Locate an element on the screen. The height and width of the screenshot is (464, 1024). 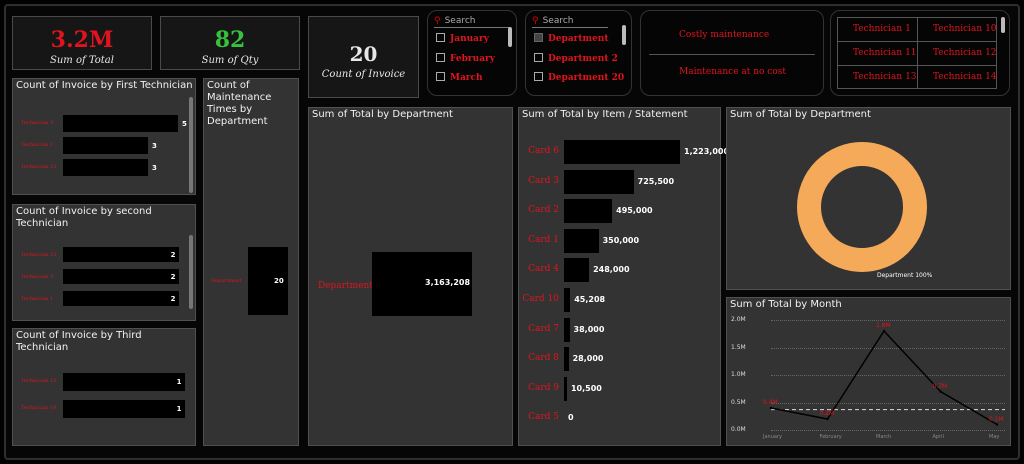
month-option-january: January is located at coordinates (462, 38).